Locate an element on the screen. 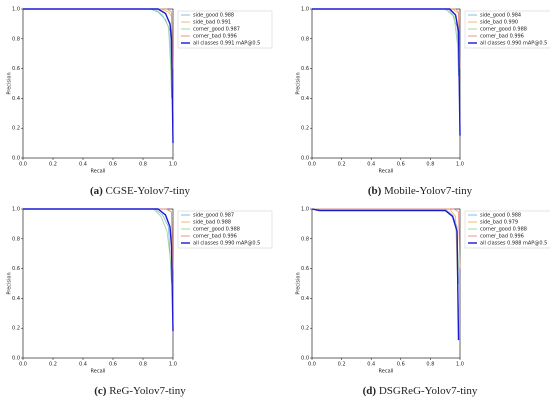 The image size is (550, 407). legend-label: all classes 0.988 mAP@0.5 is located at coordinates (513, 244).